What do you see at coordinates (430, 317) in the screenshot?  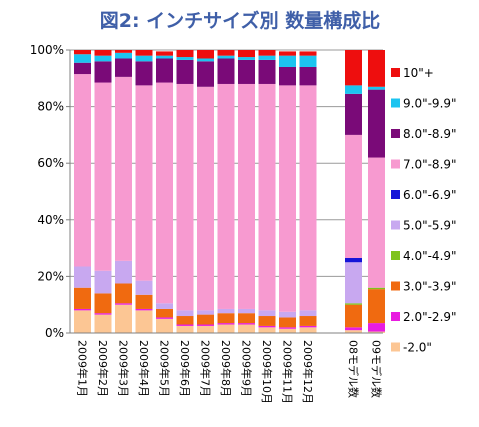 I see `legend-label: 2.0"-2.9"` at bounding box center [430, 317].